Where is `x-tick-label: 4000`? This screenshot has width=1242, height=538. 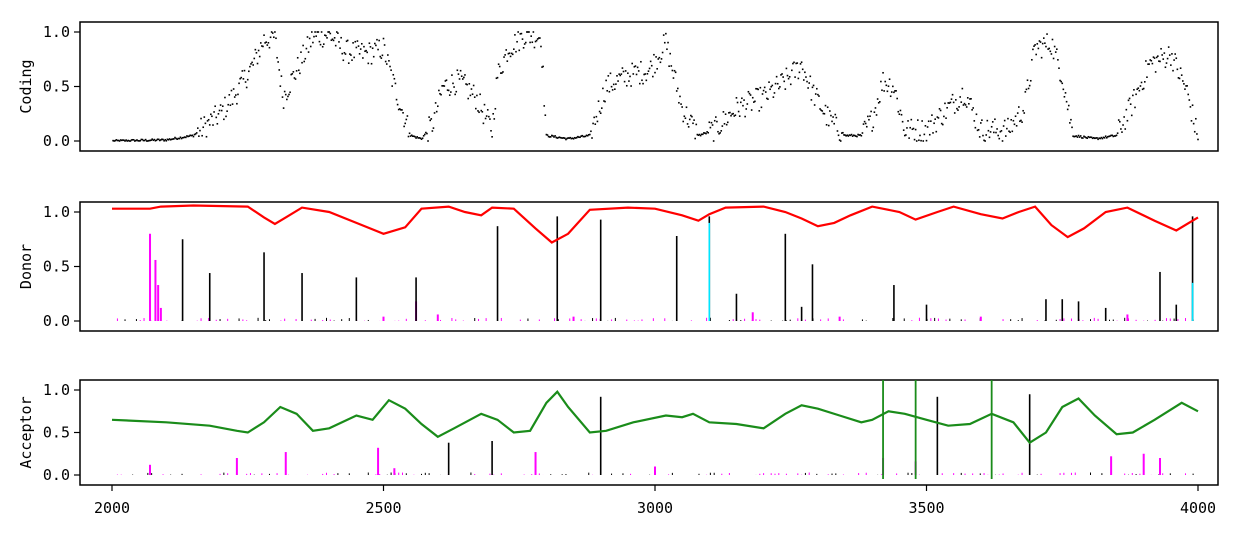
x-tick-label: 4000 is located at coordinates (1198, 508).